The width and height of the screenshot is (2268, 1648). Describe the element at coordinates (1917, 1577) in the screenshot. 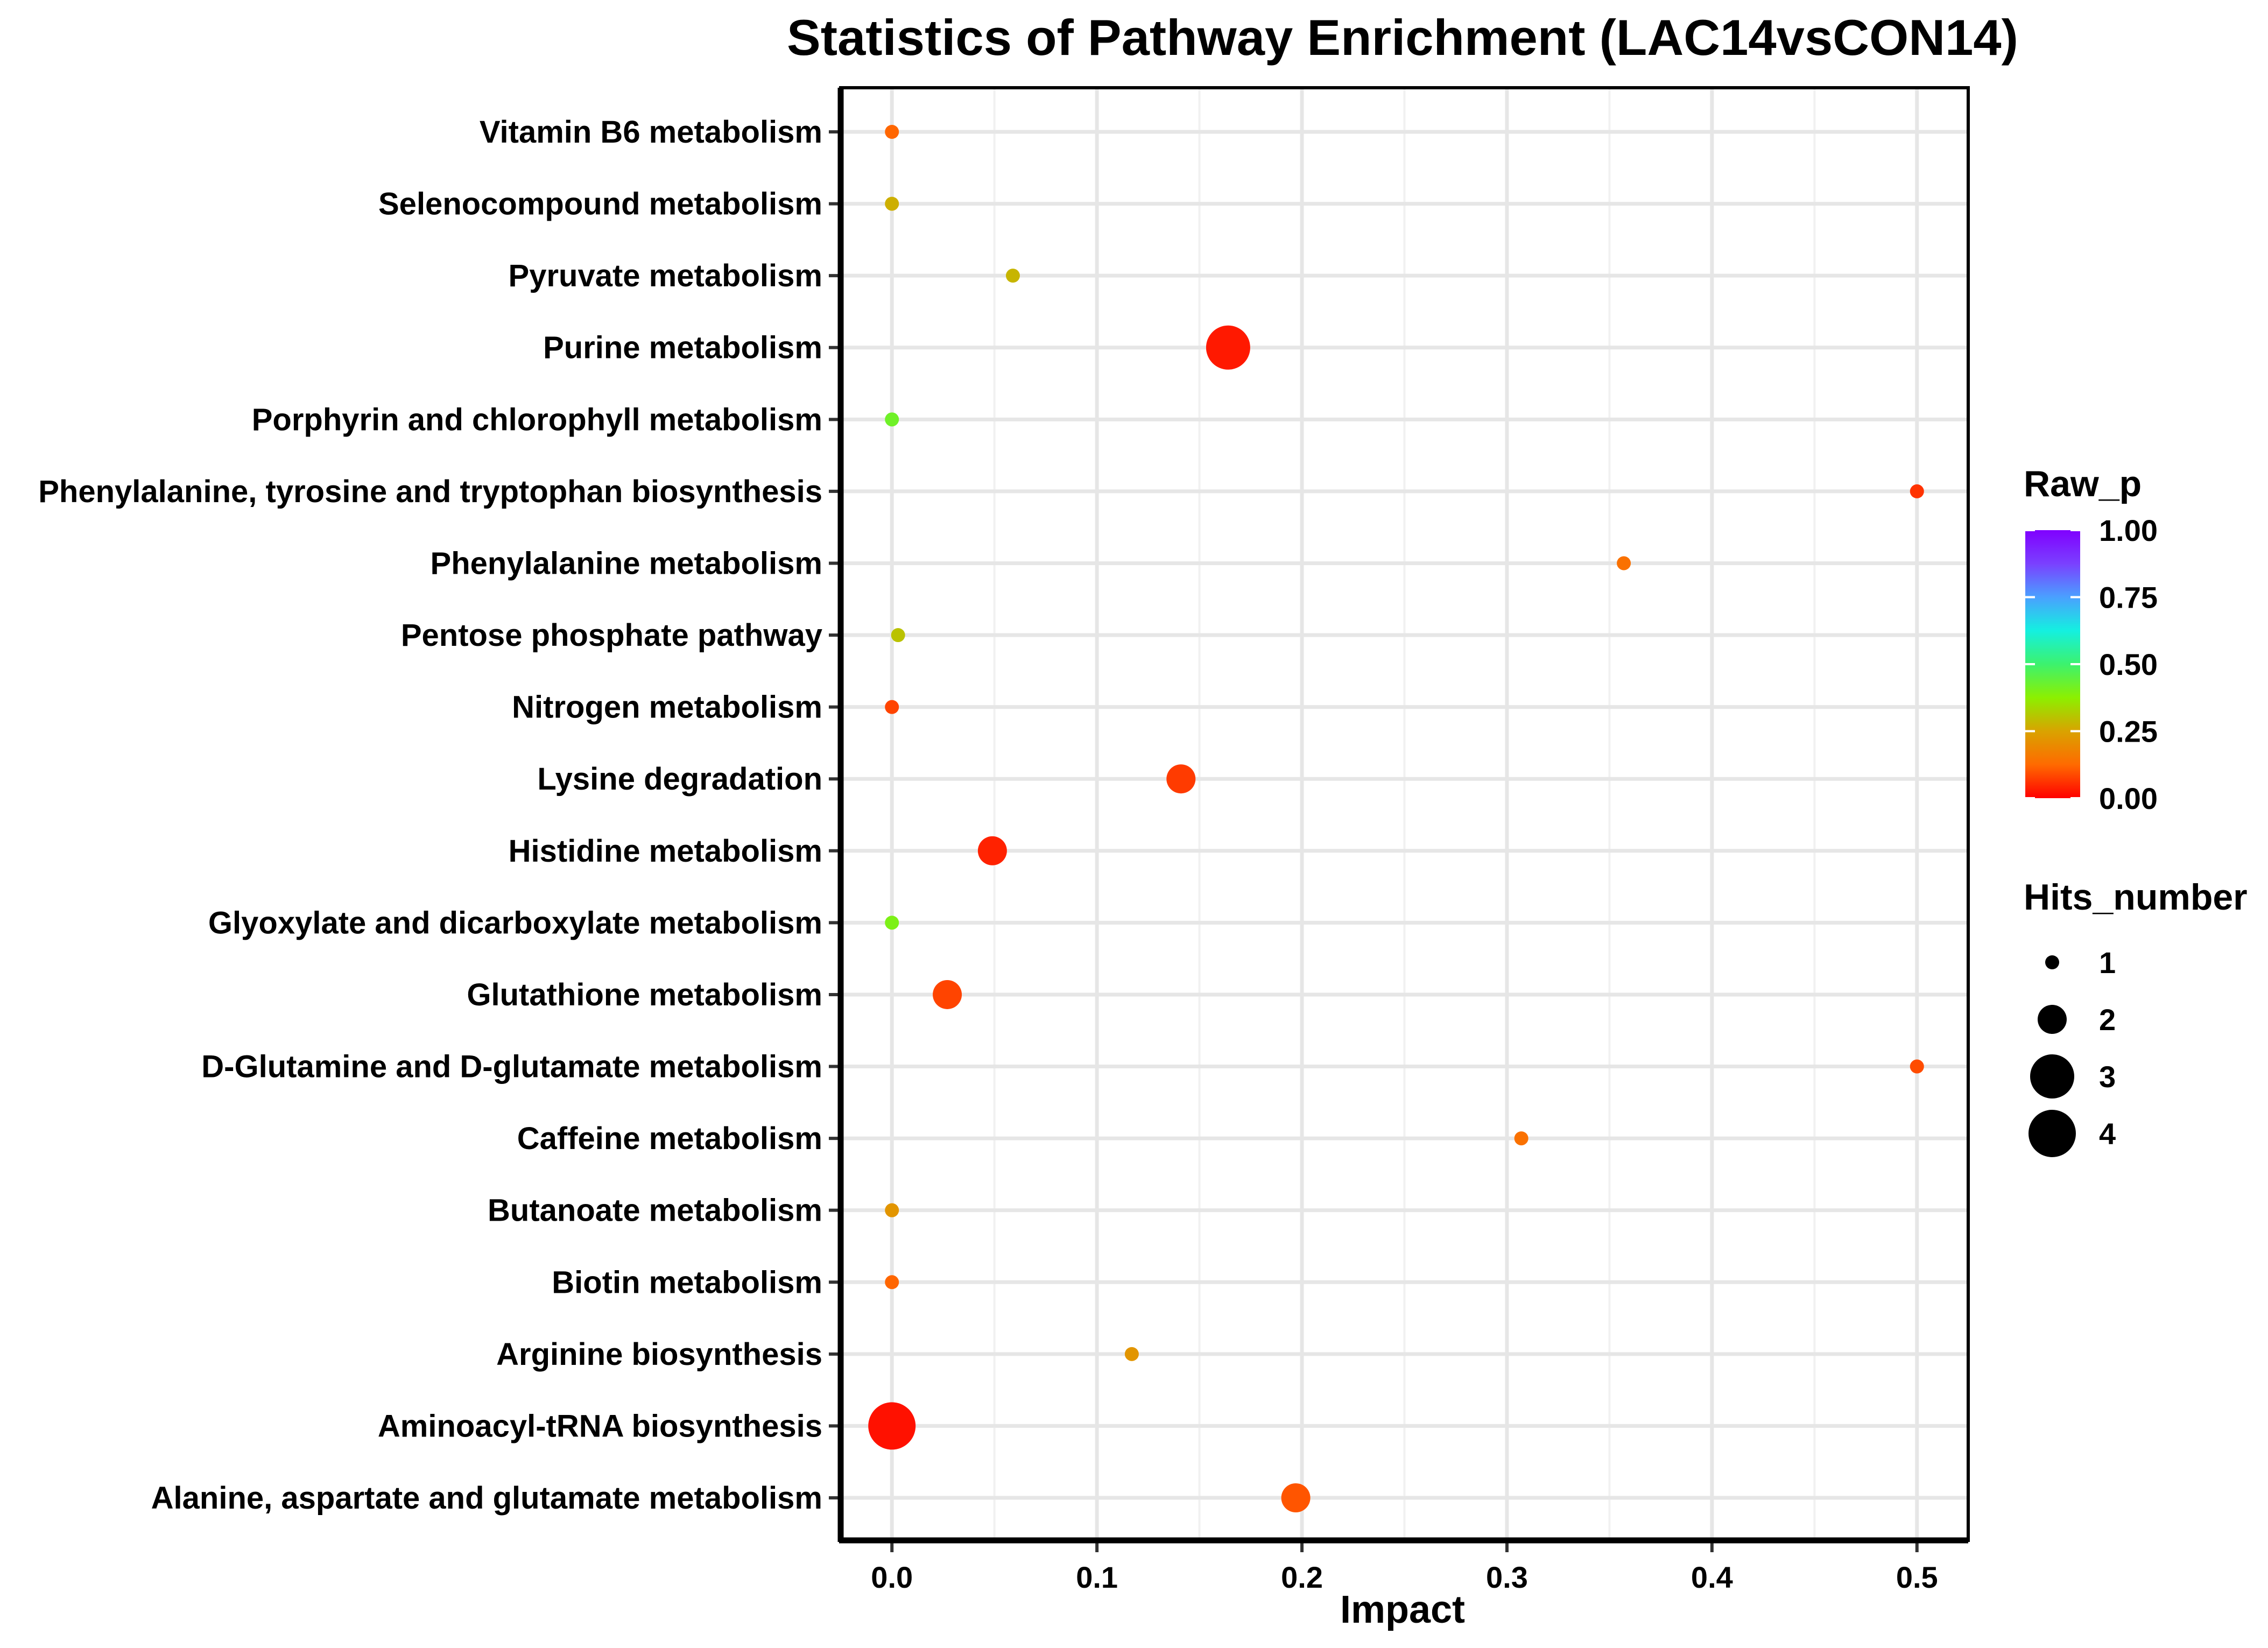

I see `x-tick-label: 0.5` at that location.